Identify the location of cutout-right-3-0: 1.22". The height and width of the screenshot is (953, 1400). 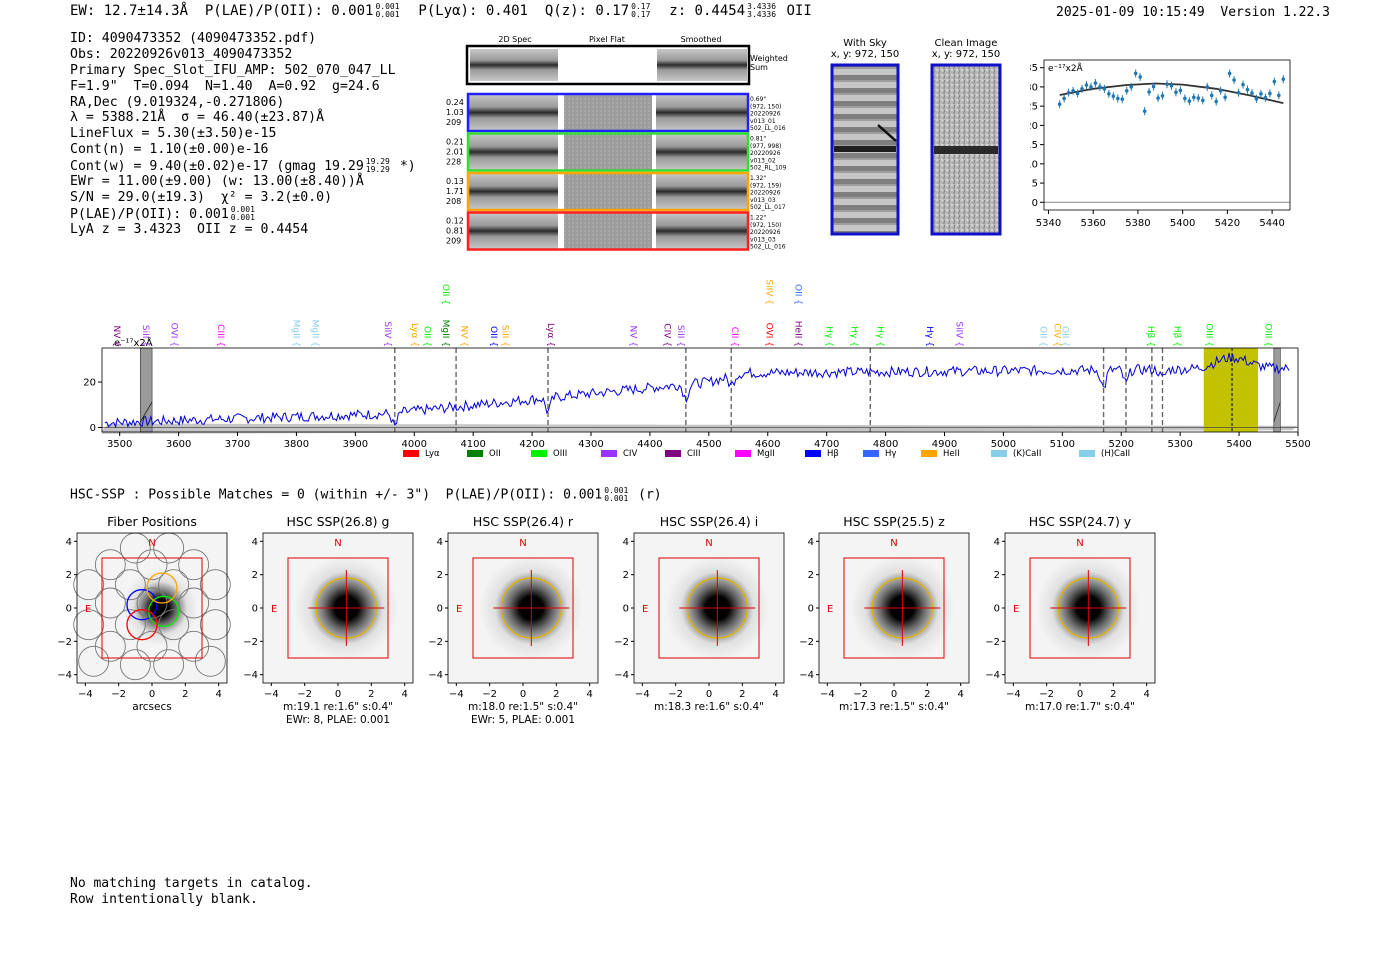
(758, 218).